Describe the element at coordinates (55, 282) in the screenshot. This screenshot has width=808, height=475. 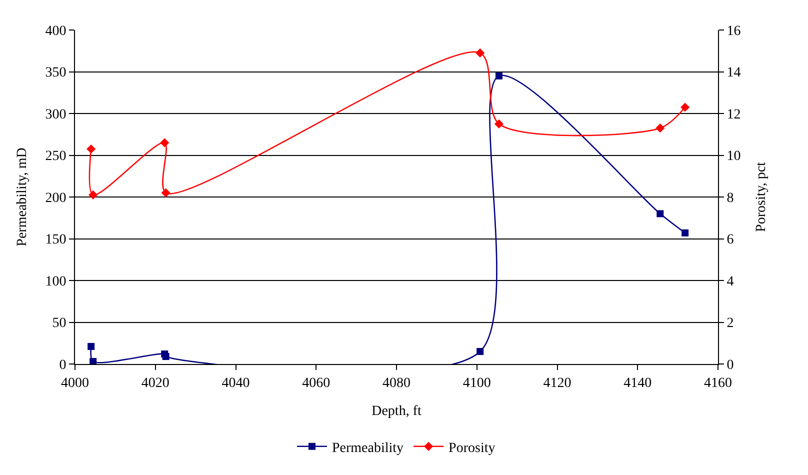
I see `y-tick-label: 100` at that location.